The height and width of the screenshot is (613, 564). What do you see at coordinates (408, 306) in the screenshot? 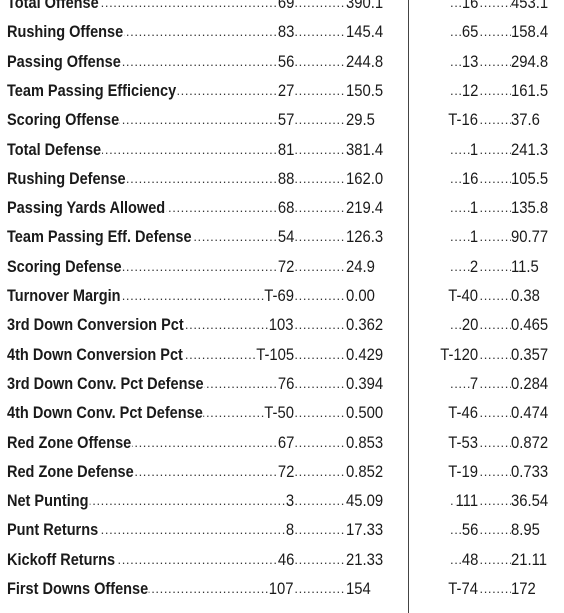
I see `column-divider` at bounding box center [408, 306].